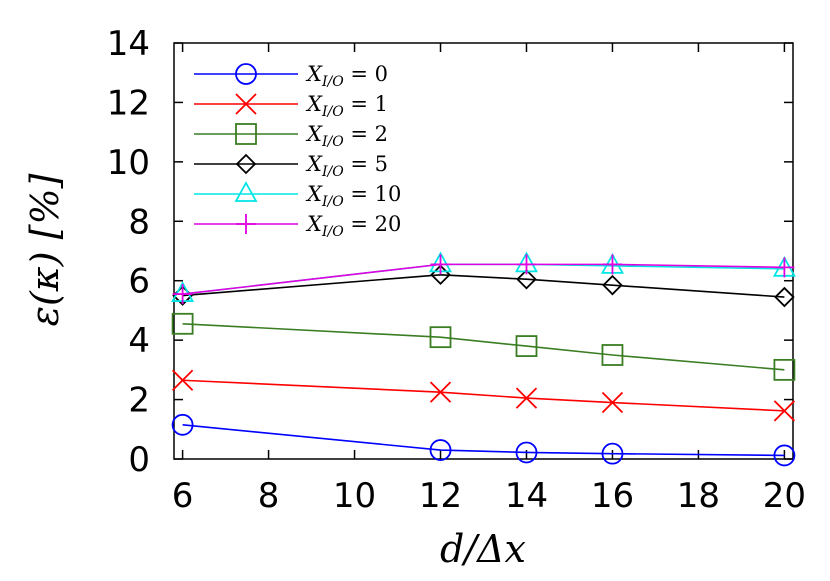  Describe the element at coordinates (291, 166) in the screenshot. I see `legend-entry: XI/O = 5` at that location.